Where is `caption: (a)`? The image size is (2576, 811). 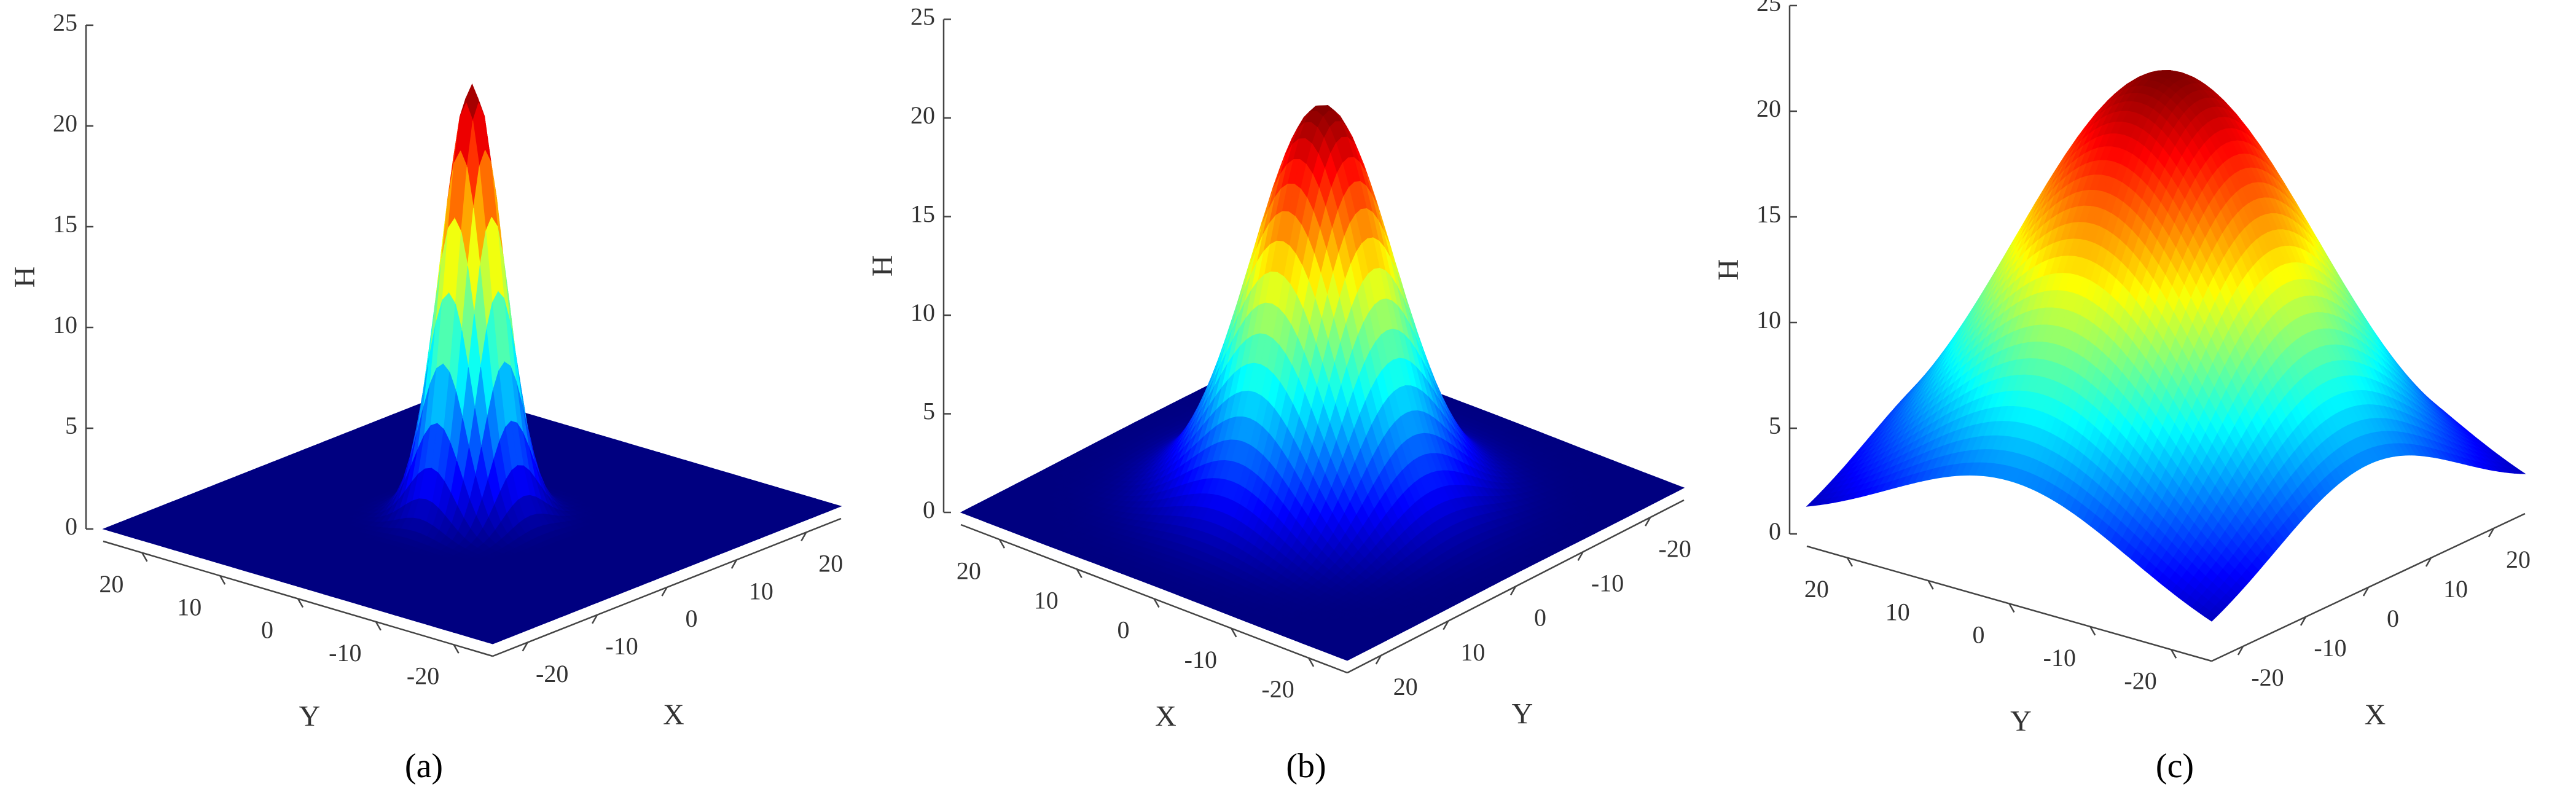 caption: (a) is located at coordinates (424, 766).